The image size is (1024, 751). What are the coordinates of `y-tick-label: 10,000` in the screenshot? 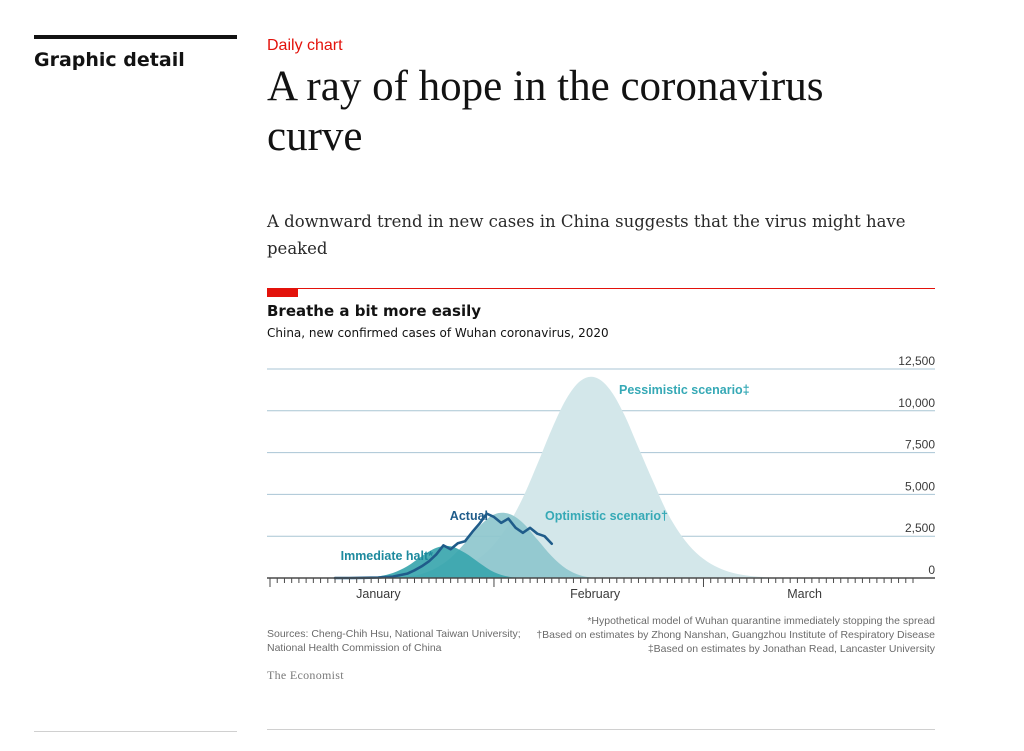 It's located at (916, 403).